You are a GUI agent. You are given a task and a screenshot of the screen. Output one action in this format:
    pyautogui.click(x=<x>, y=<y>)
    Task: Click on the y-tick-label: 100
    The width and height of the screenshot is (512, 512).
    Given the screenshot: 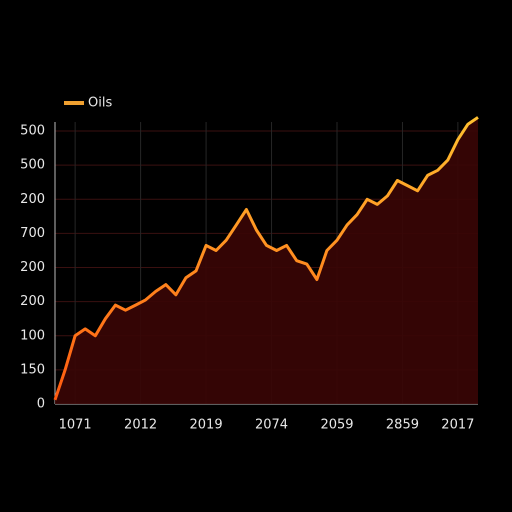 What is the action you would take?
    pyautogui.click(x=32, y=335)
    